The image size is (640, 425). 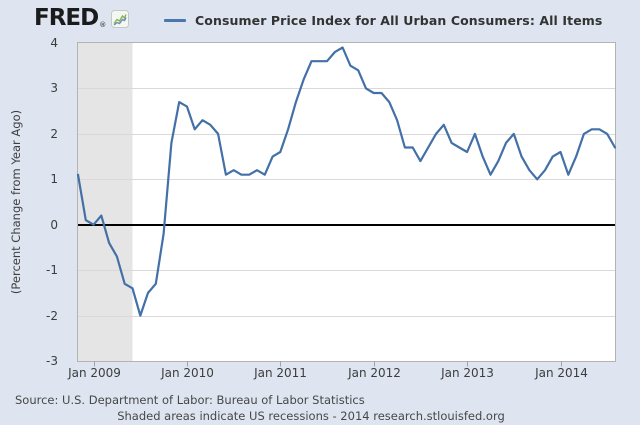 I want to click on recession-shading-band, so click(x=105, y=202).